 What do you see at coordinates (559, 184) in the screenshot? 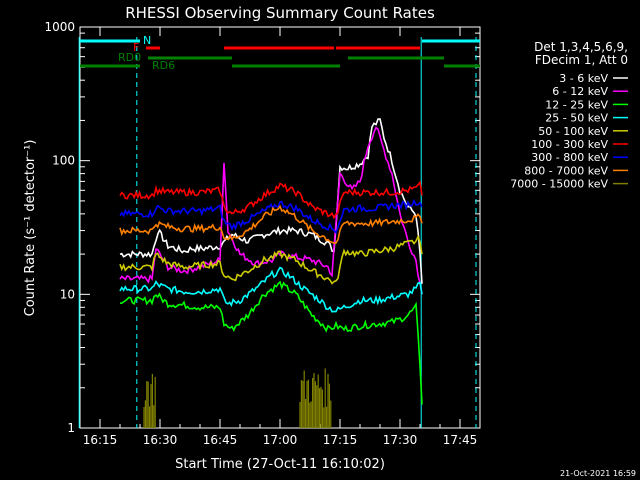
I see `legend-label-8: 7000 - 15000 keV` at bounding box center [559, 184].